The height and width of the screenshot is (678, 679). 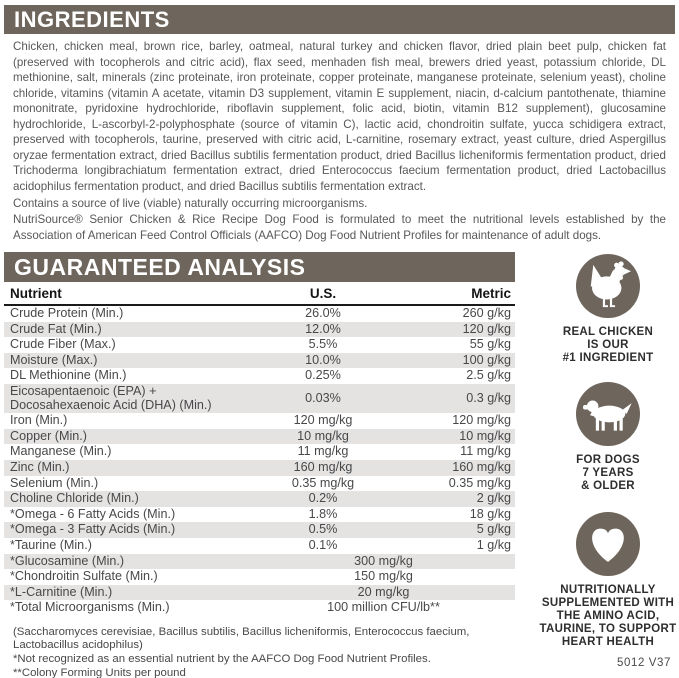 What do you see at coordinates (481, 420) in the screenshot?
I see `metric-value-cell: 120 mg/kg` at bounding box center [481, 420].